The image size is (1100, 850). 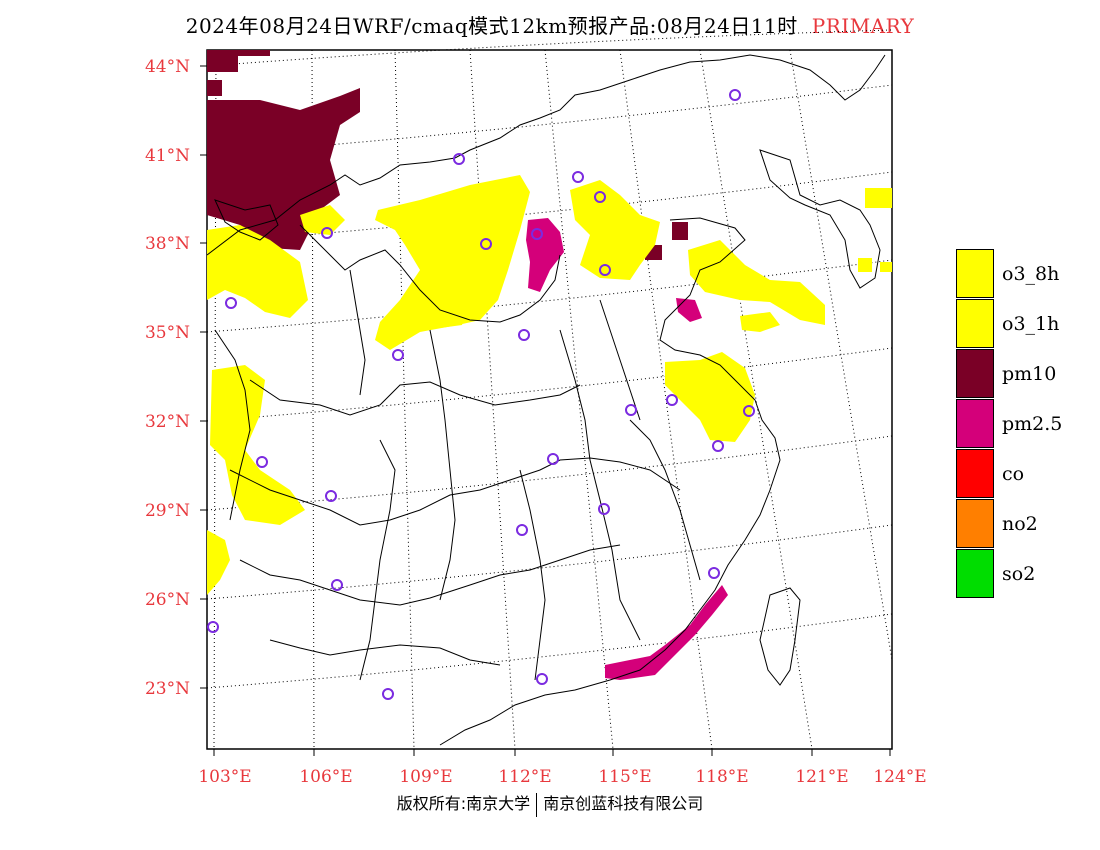 I want to click on footer-right: 南京创蓝科技有限公司, so click(x=623, y=803).